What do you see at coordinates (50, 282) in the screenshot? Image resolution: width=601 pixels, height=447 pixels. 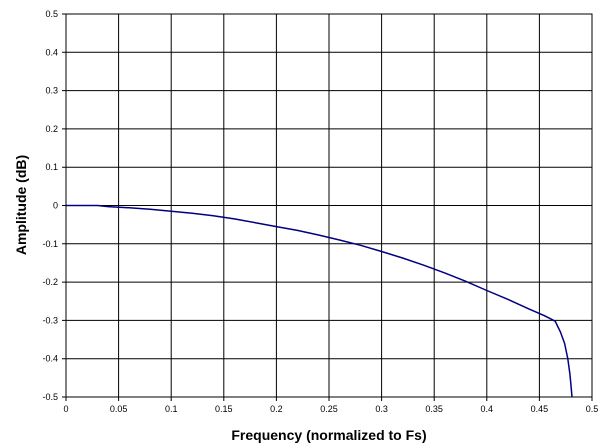 I see `y-tick-label: -0.2` at bounding box center [50, 282].